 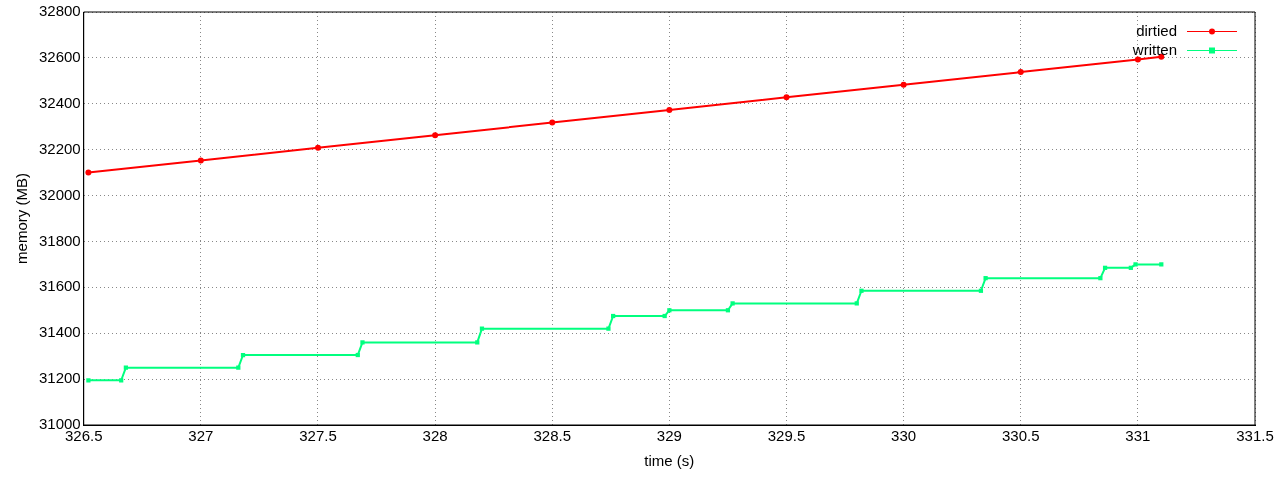 What do you see at coordinates (669, 436) in the screenshot?
I see `x-tick-label: 329` at bounding box center [669, 436].